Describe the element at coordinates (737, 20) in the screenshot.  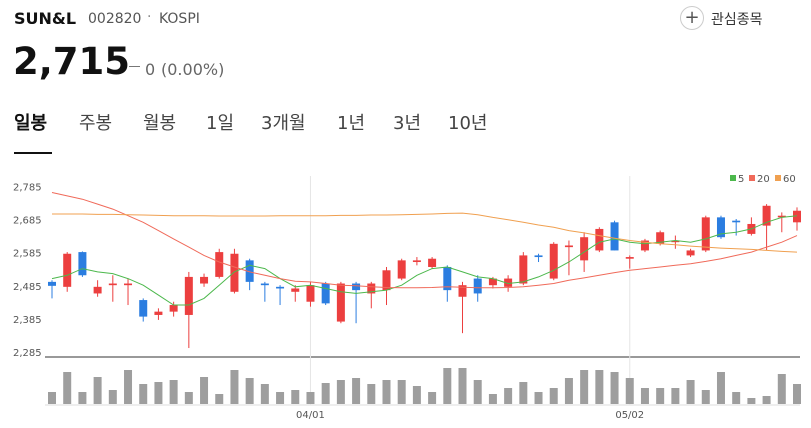
I see `watch-button: 관심종목` at that location.